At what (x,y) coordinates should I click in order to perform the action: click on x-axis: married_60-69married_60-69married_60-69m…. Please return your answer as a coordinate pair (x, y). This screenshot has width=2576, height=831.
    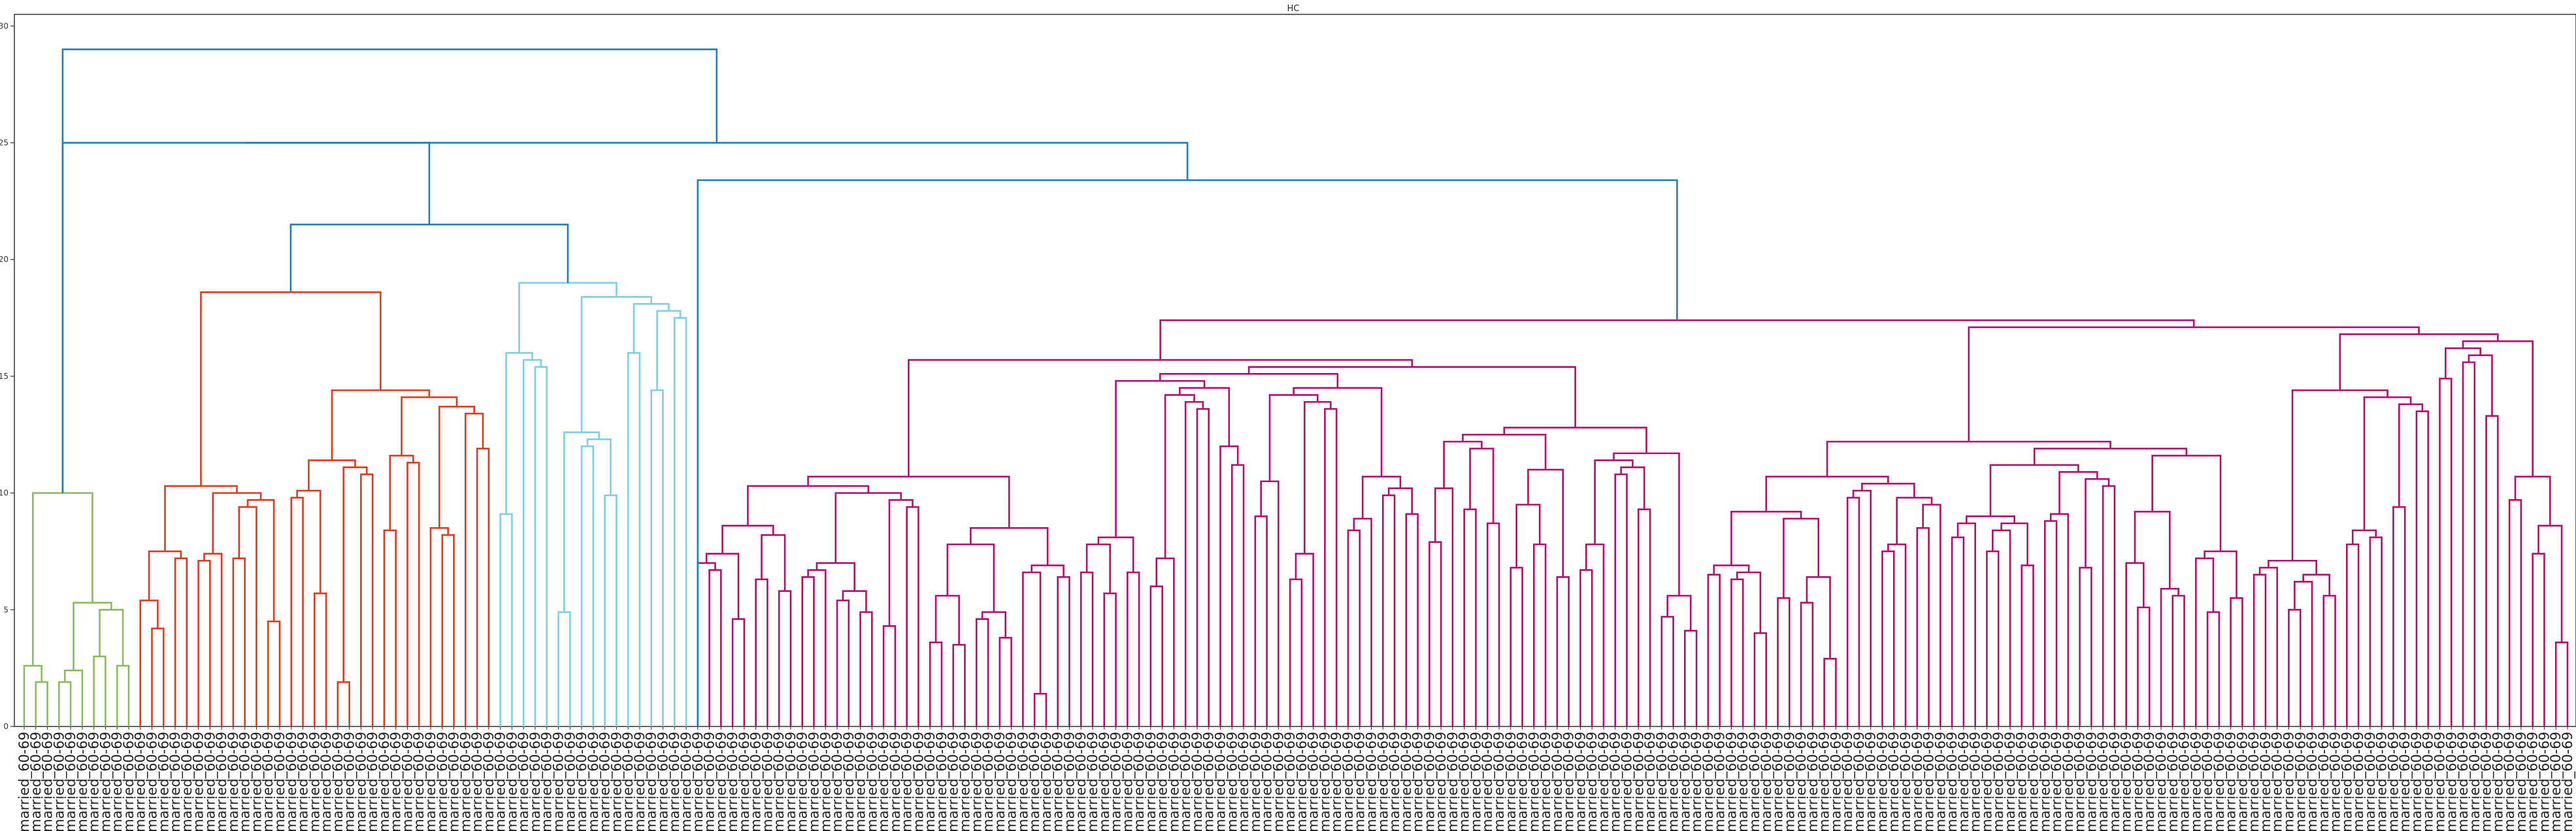
    Looking at the image, I should click on (1296, 778).